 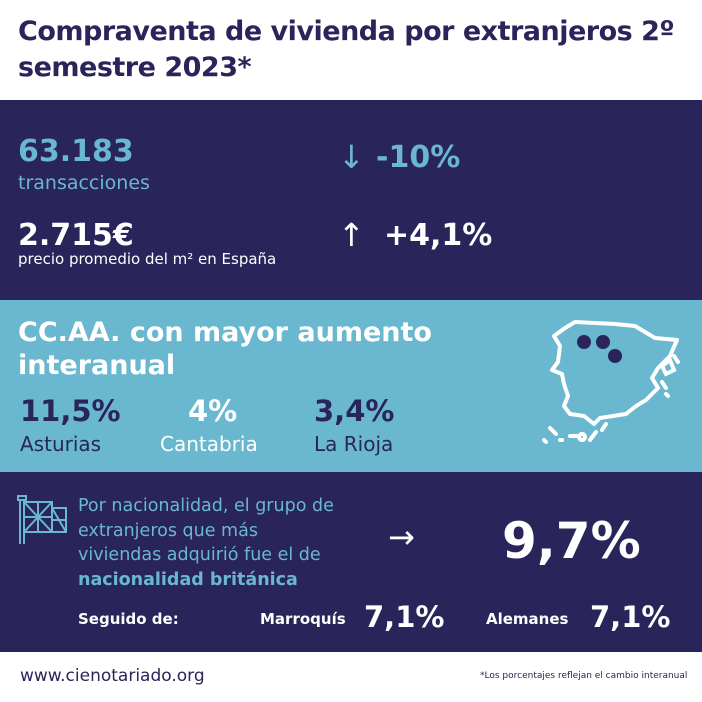 What do you see at coordinates (213, 411) in the screenshot?
I see `region-value-cantabria: 4%` at bounding box center [213, 411].